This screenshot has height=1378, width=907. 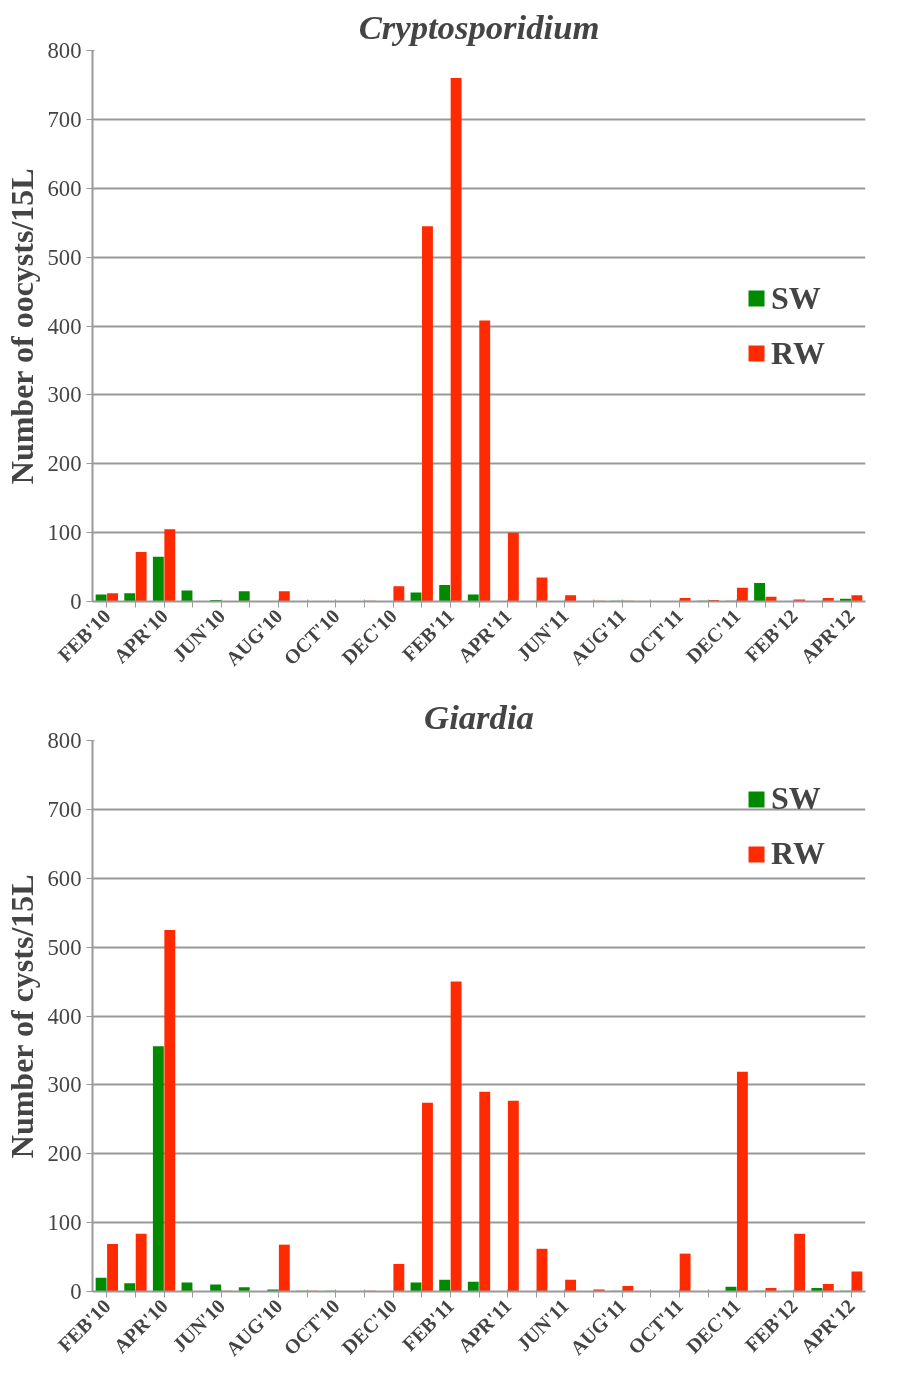 I want to click on y-axis-title: Number of oocysts/15L, so click(x=21, y=326).